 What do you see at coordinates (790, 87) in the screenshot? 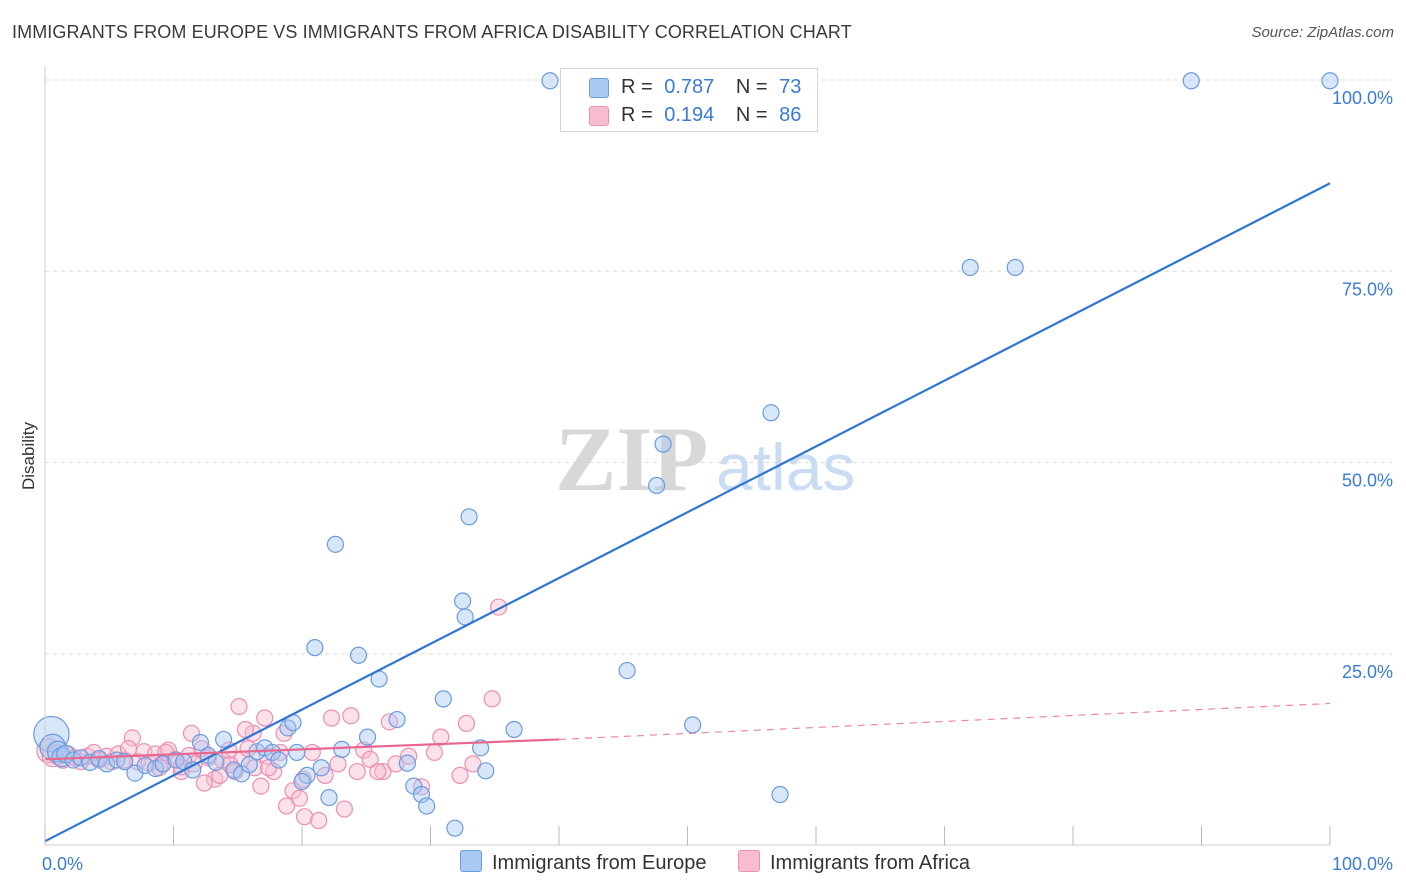
I see `legend-n-value: 73` at bounding box center [790, 87].